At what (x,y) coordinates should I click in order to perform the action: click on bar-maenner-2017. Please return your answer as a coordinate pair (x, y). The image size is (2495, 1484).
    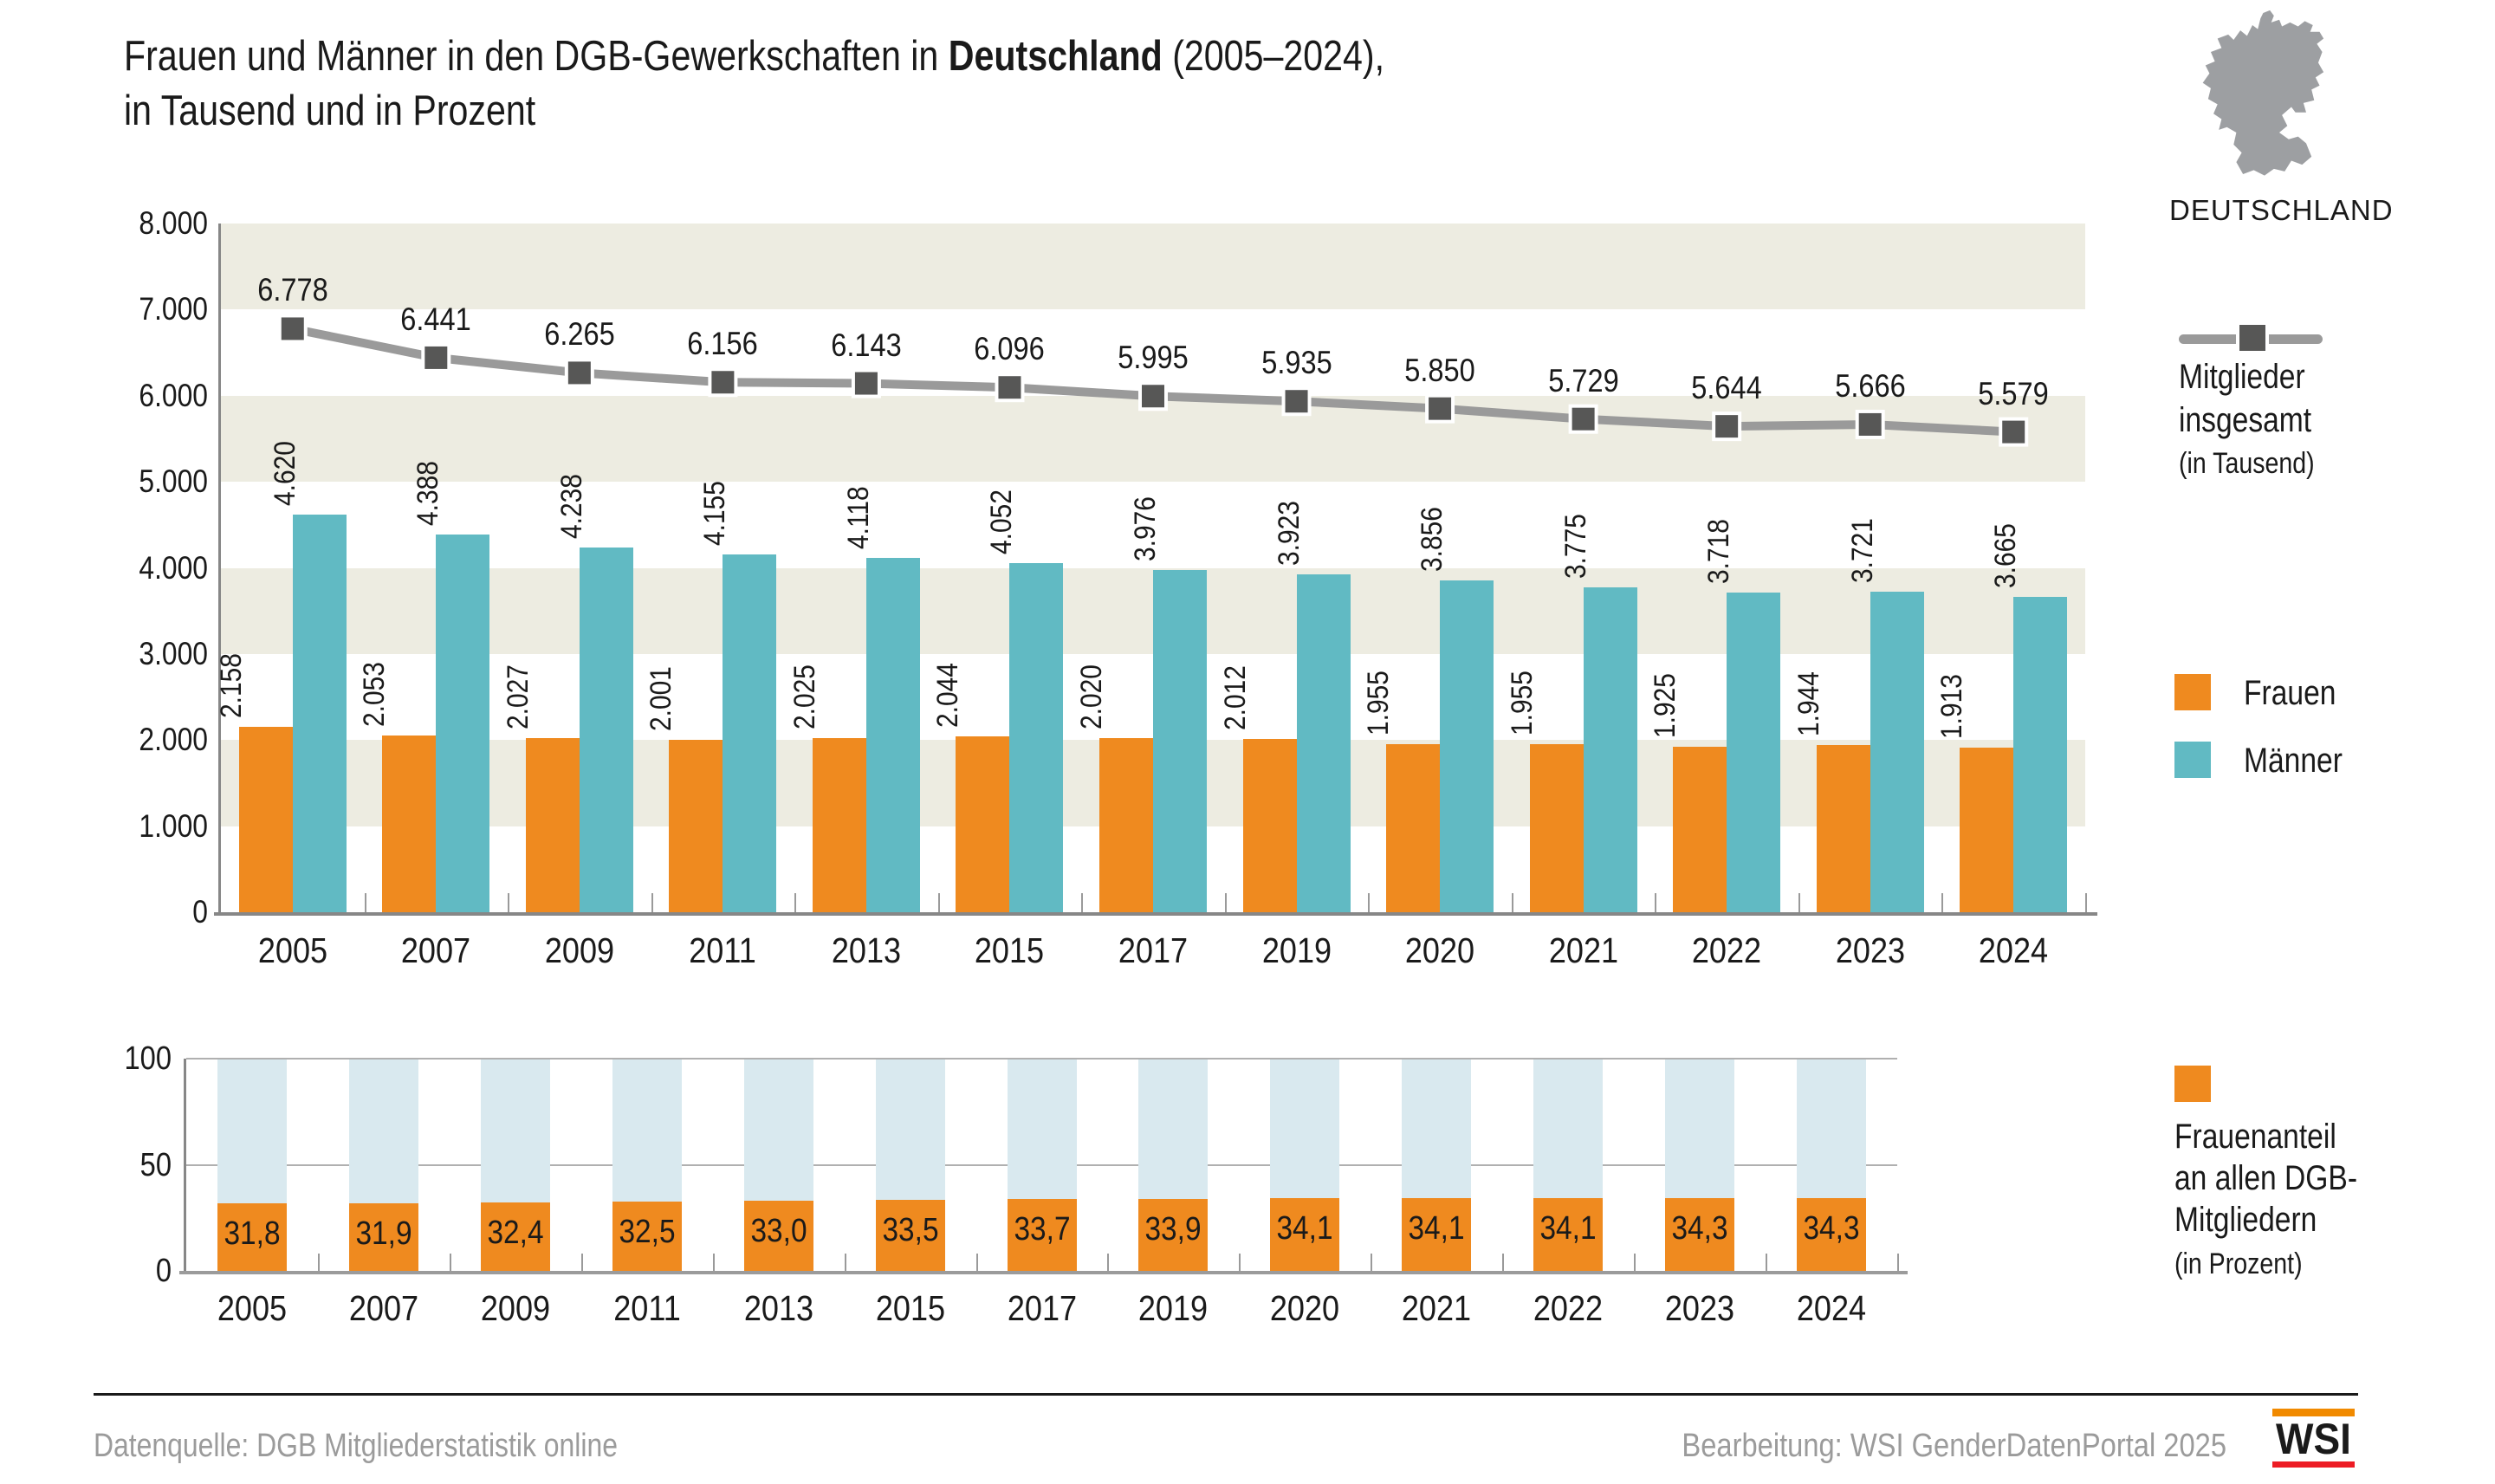
    Looking at the image, I should click on (1180, 740).